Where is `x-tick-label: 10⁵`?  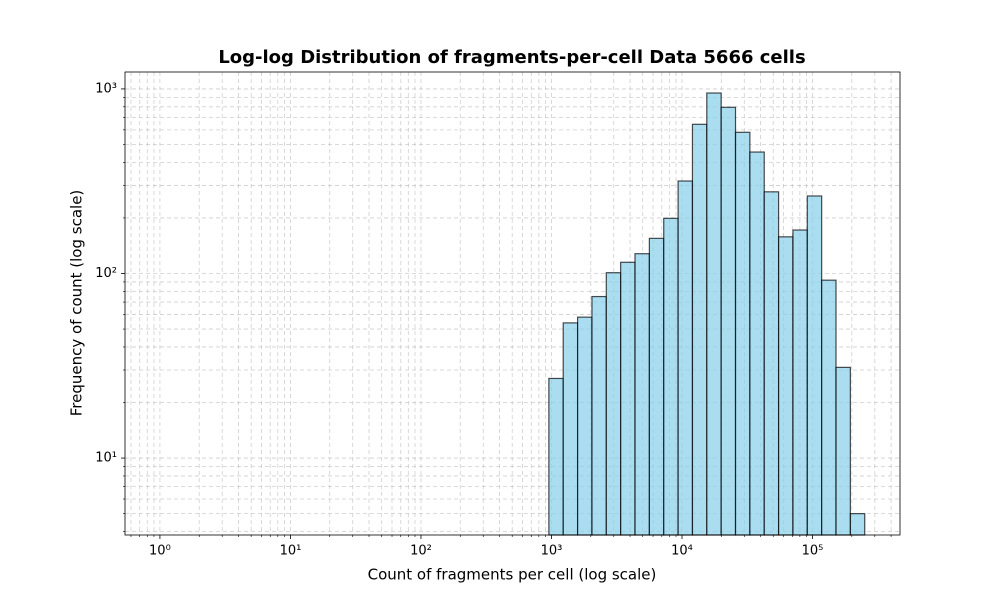
x-tick-label: 10⁵ is located at coordinates (813, 551).